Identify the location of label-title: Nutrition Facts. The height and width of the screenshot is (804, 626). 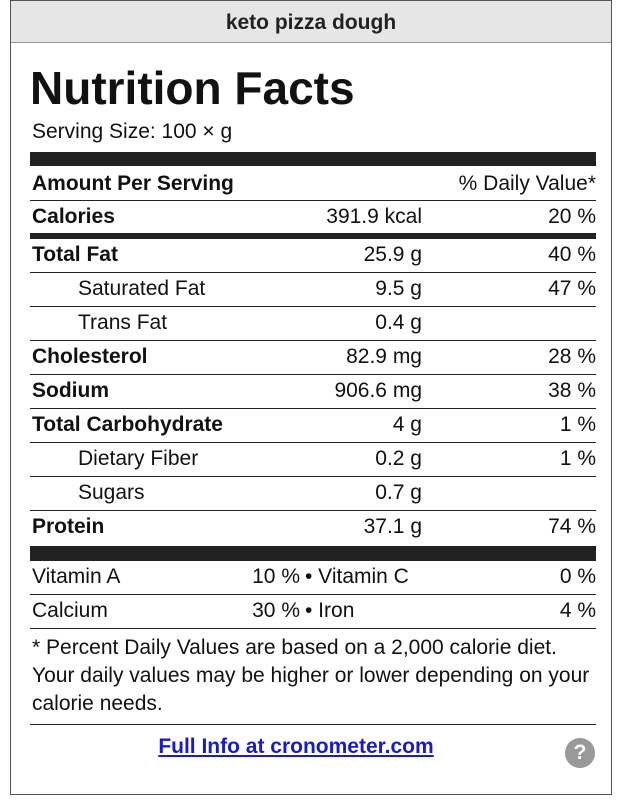
(192, 88).